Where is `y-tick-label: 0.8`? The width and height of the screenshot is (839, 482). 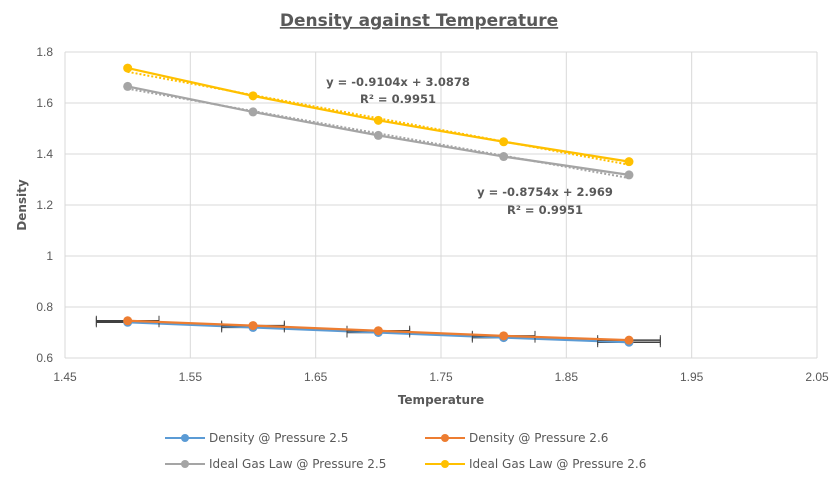
y-tick-label: 0.8 is located at coordinates (44, 307).